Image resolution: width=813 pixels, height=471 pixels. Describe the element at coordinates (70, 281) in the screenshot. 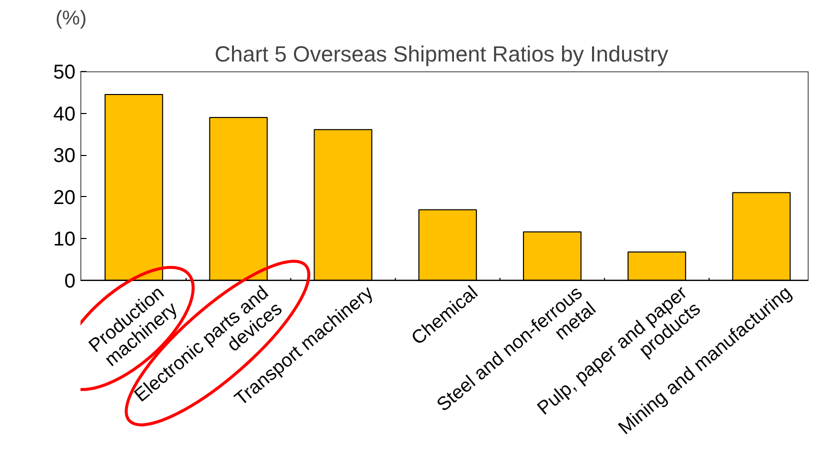

I see `y-tick-label: 0` at that location.